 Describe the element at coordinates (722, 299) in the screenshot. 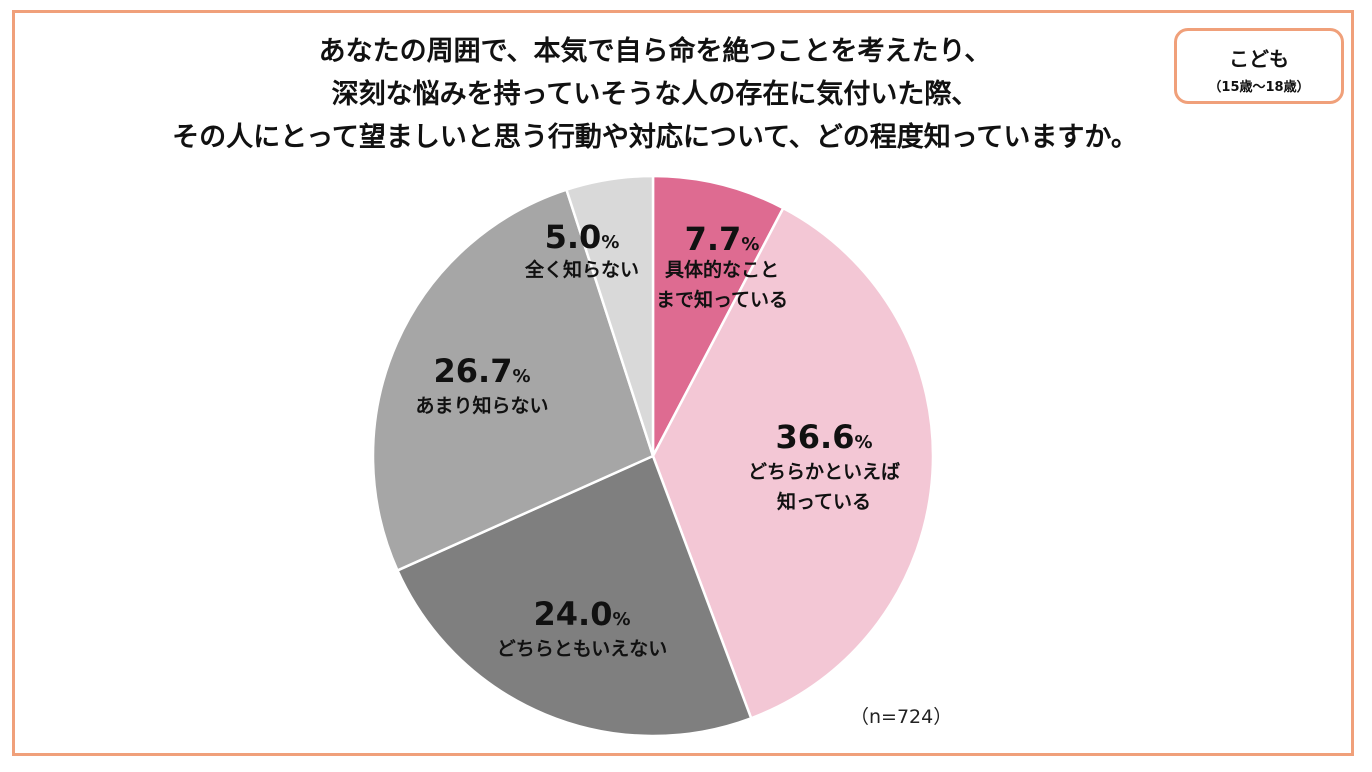

I see `slice-category-0-line-1: まで知っている` at that location.